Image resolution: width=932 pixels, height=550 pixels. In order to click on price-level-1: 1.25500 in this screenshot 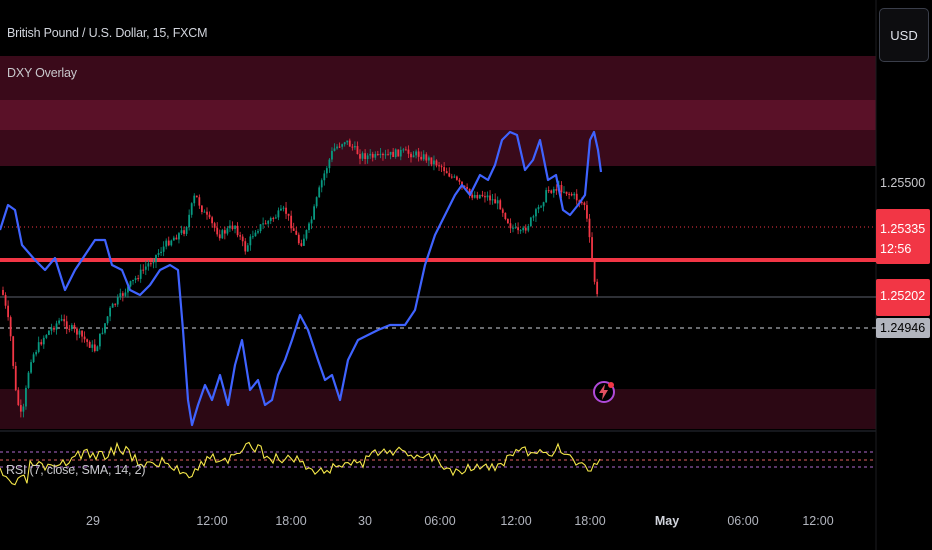, I will do `click(903, 183)`.